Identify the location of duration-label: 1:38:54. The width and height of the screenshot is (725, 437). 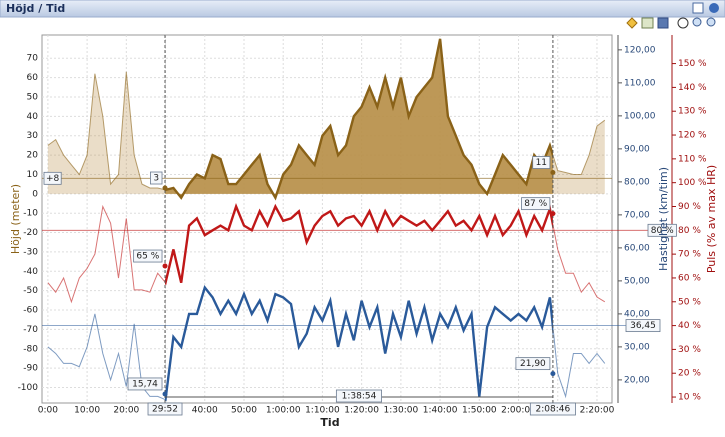
(359, 397).